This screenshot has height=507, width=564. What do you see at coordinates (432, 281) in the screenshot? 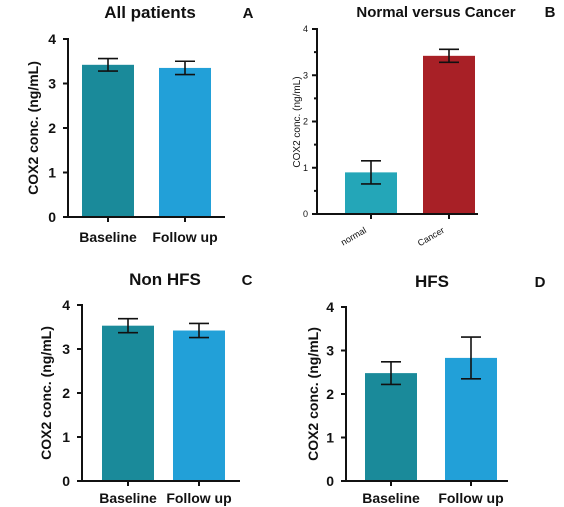
I see `chart-title: HFS` at bounding box center [432, 281].